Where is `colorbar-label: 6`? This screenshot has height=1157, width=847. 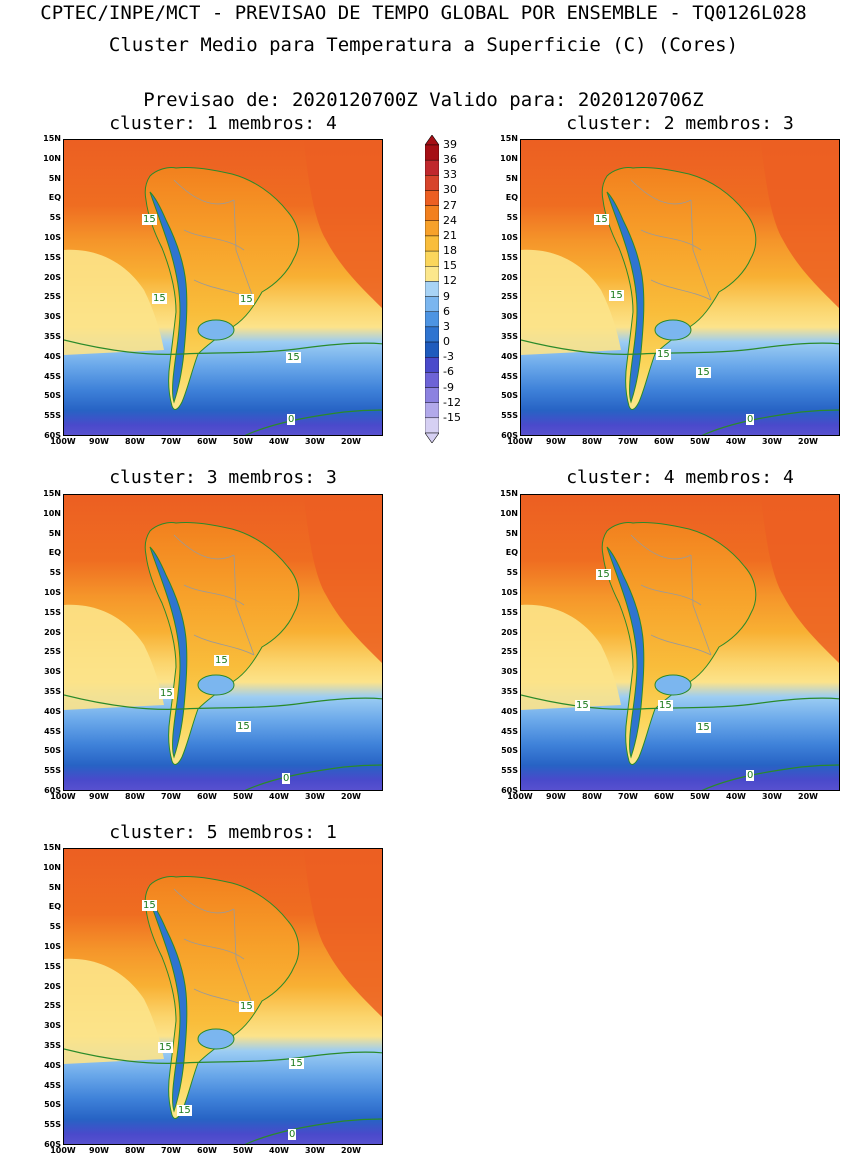
colorbar-label: 6 is located at coordinates (446, 311).